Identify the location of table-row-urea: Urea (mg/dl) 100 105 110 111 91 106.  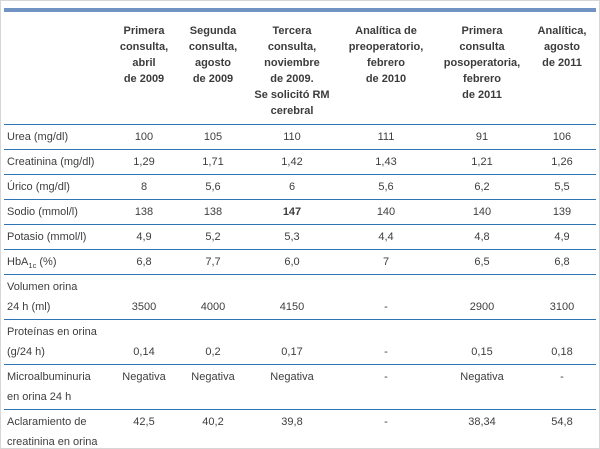
(300, 137).